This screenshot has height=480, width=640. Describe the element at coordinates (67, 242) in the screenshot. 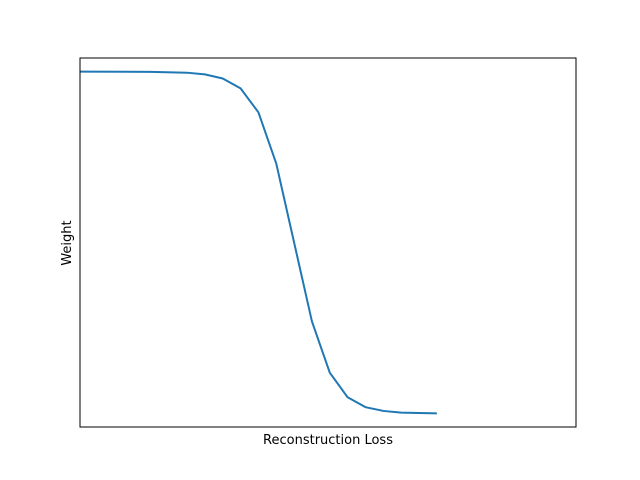

I see `y-axis-label: Weight` at that location.